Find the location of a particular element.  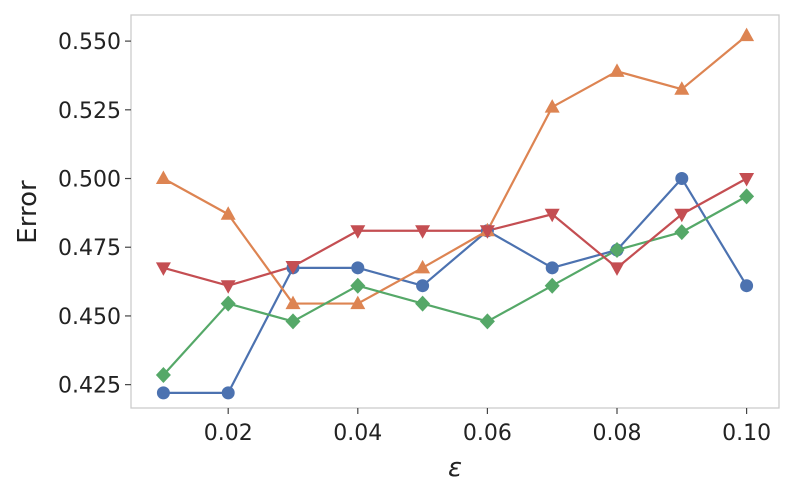

y-tick-label: 0.550 is located at coordinates (89, 42).